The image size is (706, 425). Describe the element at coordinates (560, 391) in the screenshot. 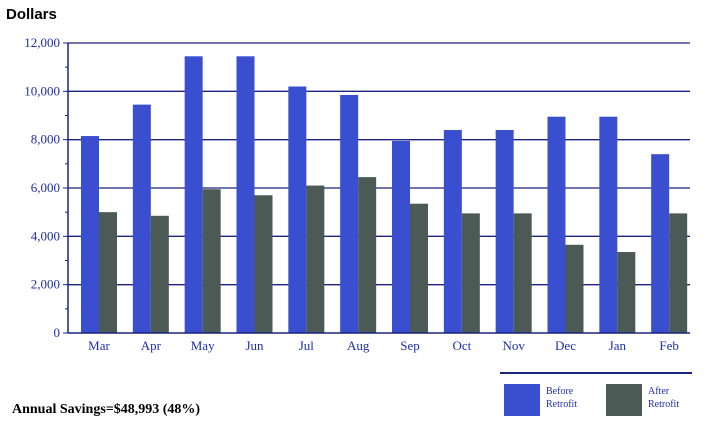

I see `legend-label-before-line1: Before` at that location.